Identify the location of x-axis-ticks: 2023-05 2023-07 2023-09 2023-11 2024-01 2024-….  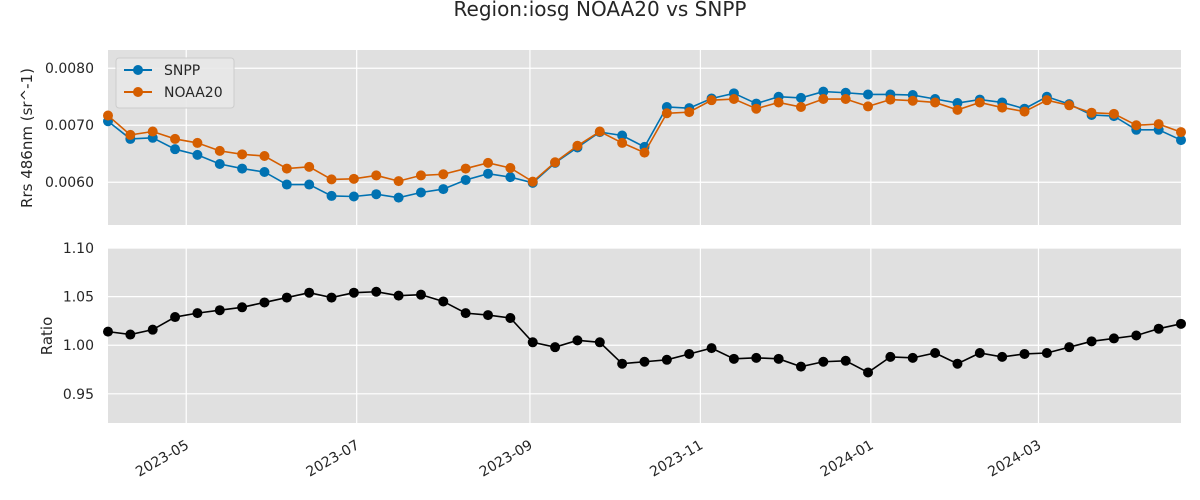
(588, 458).